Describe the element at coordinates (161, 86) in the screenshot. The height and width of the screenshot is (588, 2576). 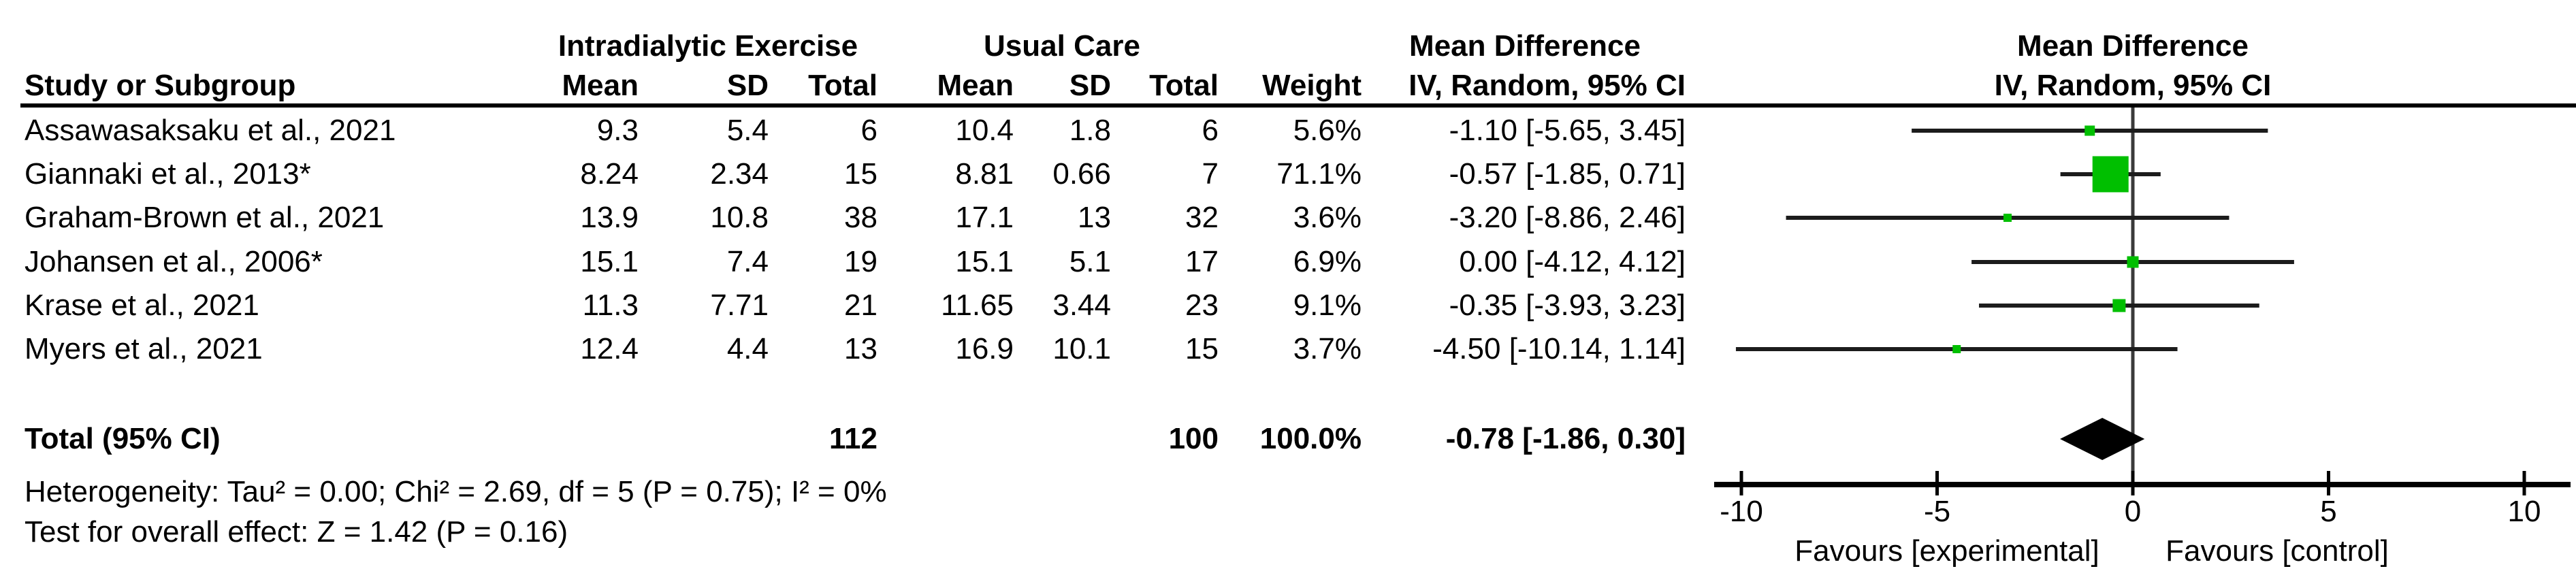
I see `col-header-study: Study or Subgroup` at that location.